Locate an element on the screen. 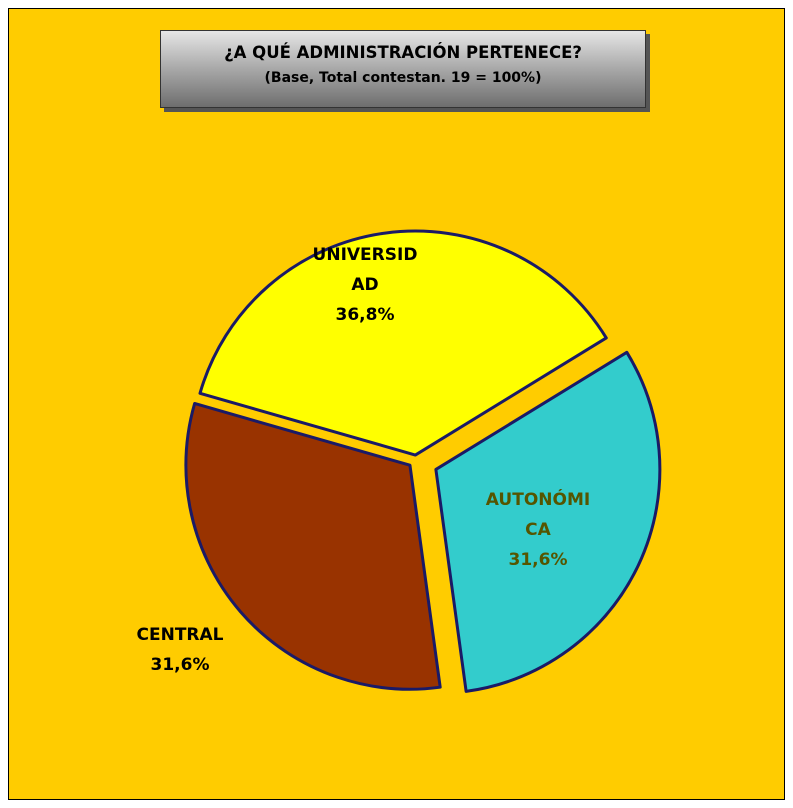  slice-name: AUTONÓMICA is located at coordinates (538, 515).